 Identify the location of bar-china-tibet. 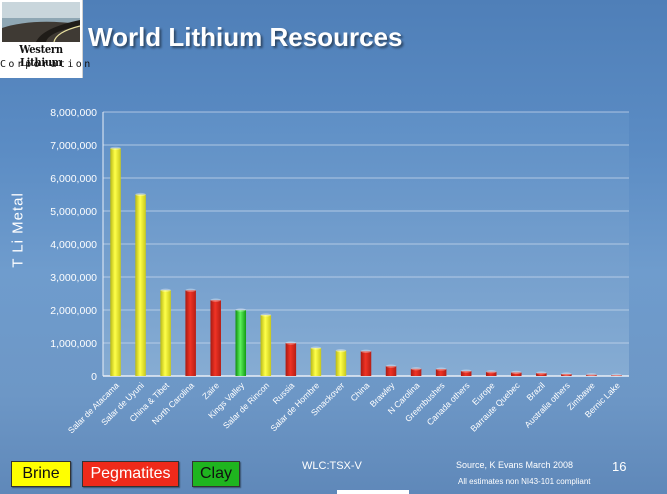
(165, 333).